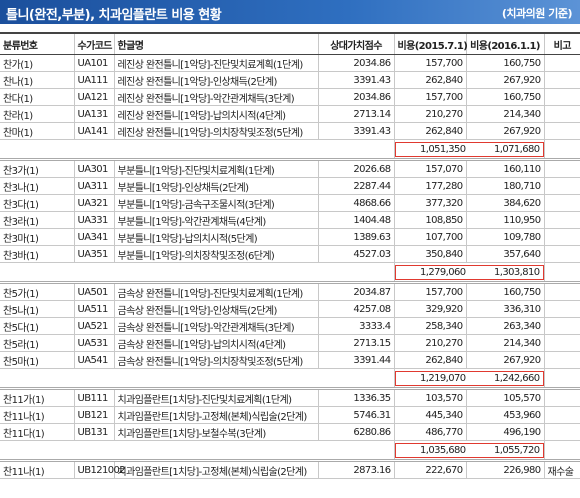 Image resolution: width=580 pixels, height=498 pixels. I want to click on cell: 445,340, so click(429, 415).